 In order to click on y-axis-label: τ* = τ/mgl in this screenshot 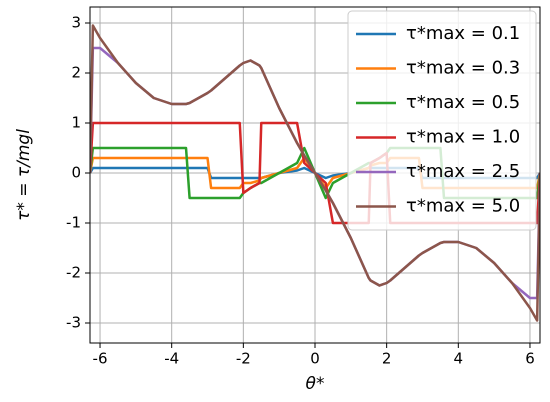, I will do `click(24, 175)`.